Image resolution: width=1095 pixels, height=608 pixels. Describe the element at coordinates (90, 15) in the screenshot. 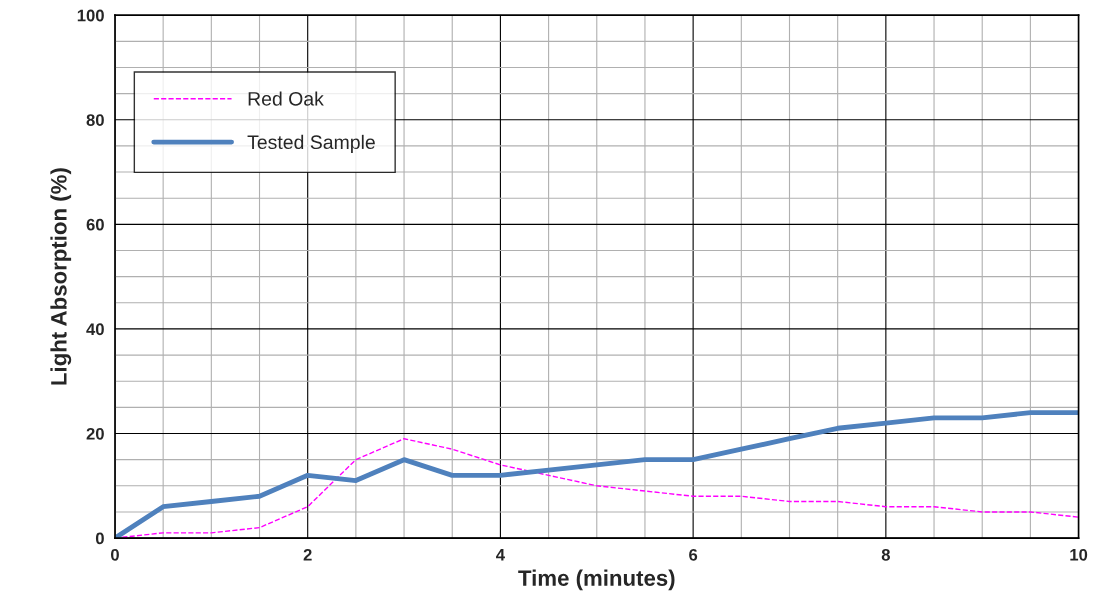

I see `y-tick-label: 100` at that location.